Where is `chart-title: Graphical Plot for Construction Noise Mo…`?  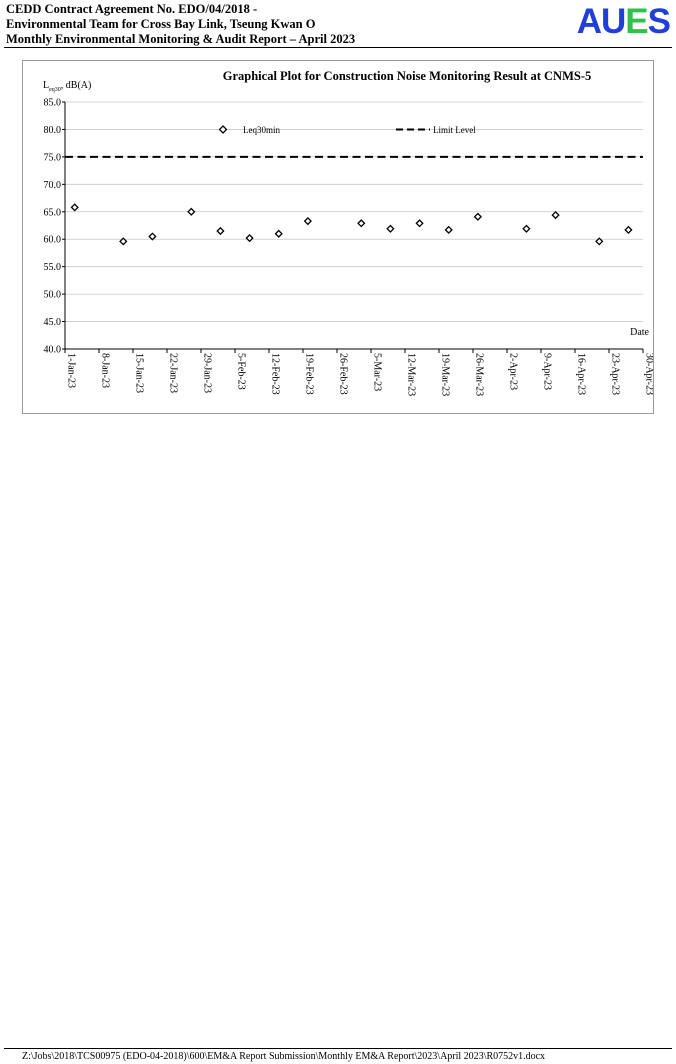
chart-title: Graphical Plot for Construction Noise Mo… is located at coordinates (407, 76).